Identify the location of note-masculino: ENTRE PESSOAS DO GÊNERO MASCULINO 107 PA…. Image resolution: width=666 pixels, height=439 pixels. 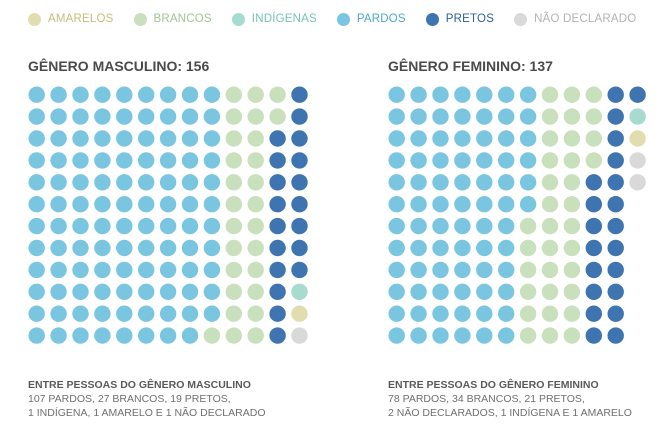
(147, 399).